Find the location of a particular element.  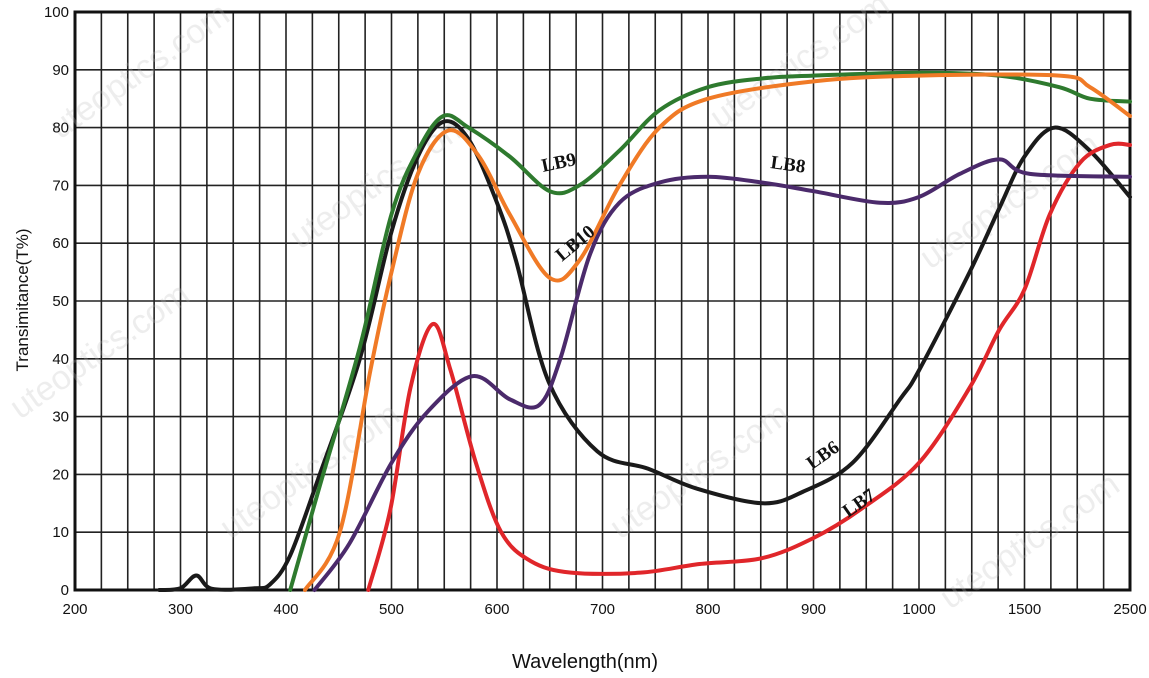

y-axis-title: Transimitance(T%) is located at coordinates (22, 300).